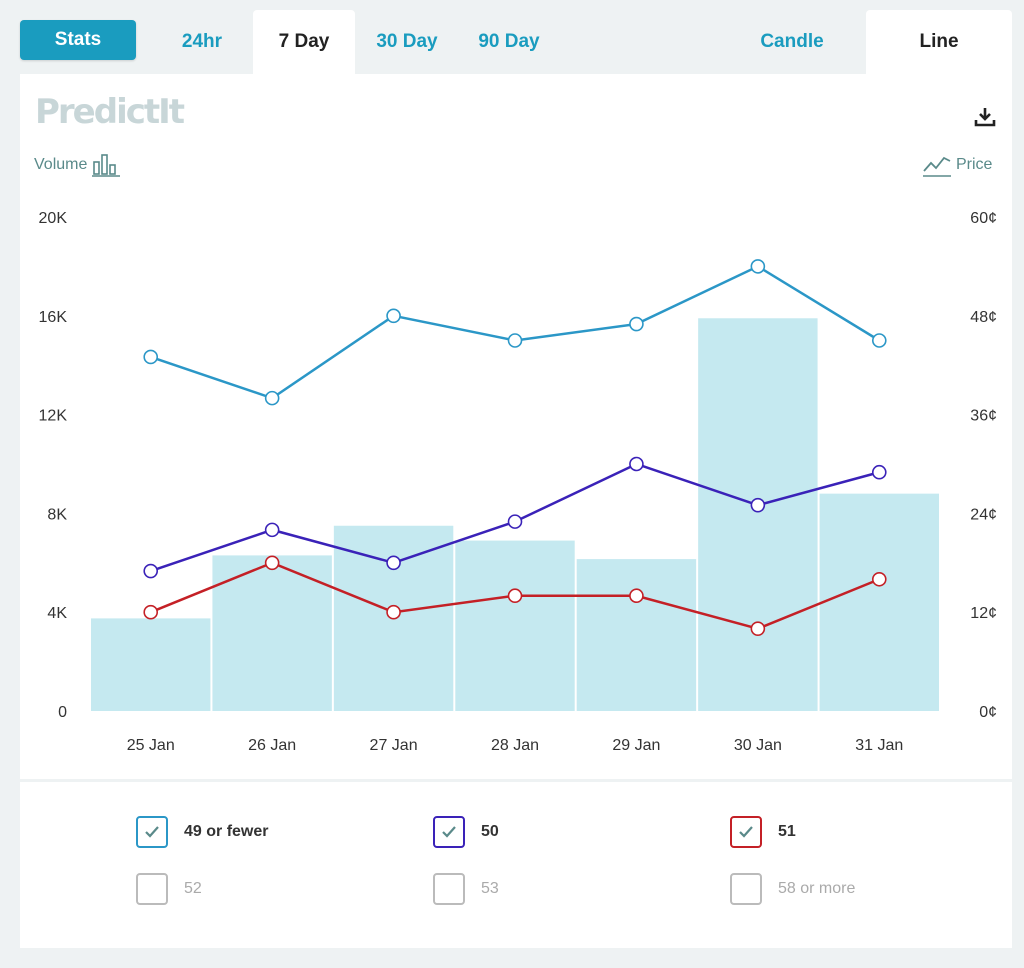 The height and width of the screenshot is (968, 1024). What do you see at coordinates (61, 164) in the screenshot?
I see `volume-axis-label: Volume` at bounding box center [61, 164].